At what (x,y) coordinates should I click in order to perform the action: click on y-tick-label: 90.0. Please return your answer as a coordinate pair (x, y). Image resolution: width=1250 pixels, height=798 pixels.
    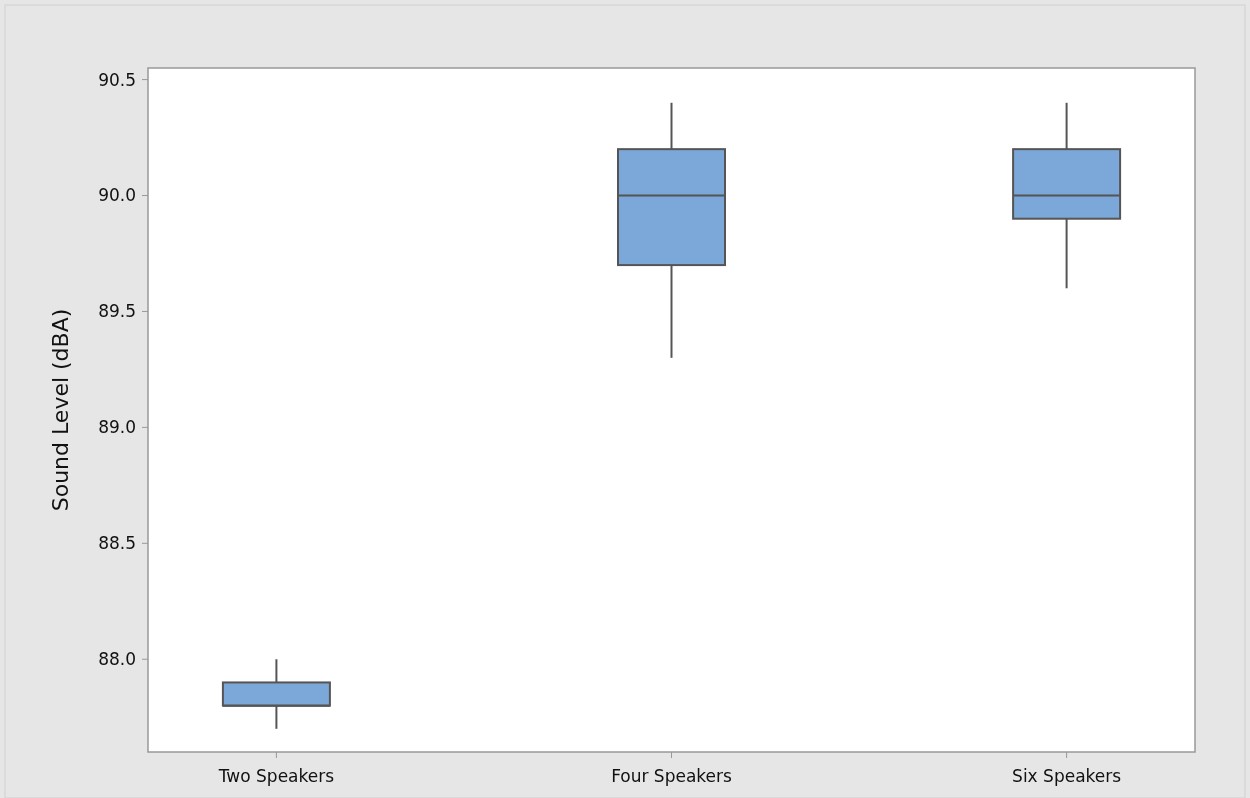
    Looking at the image, I should click on (117, 195).